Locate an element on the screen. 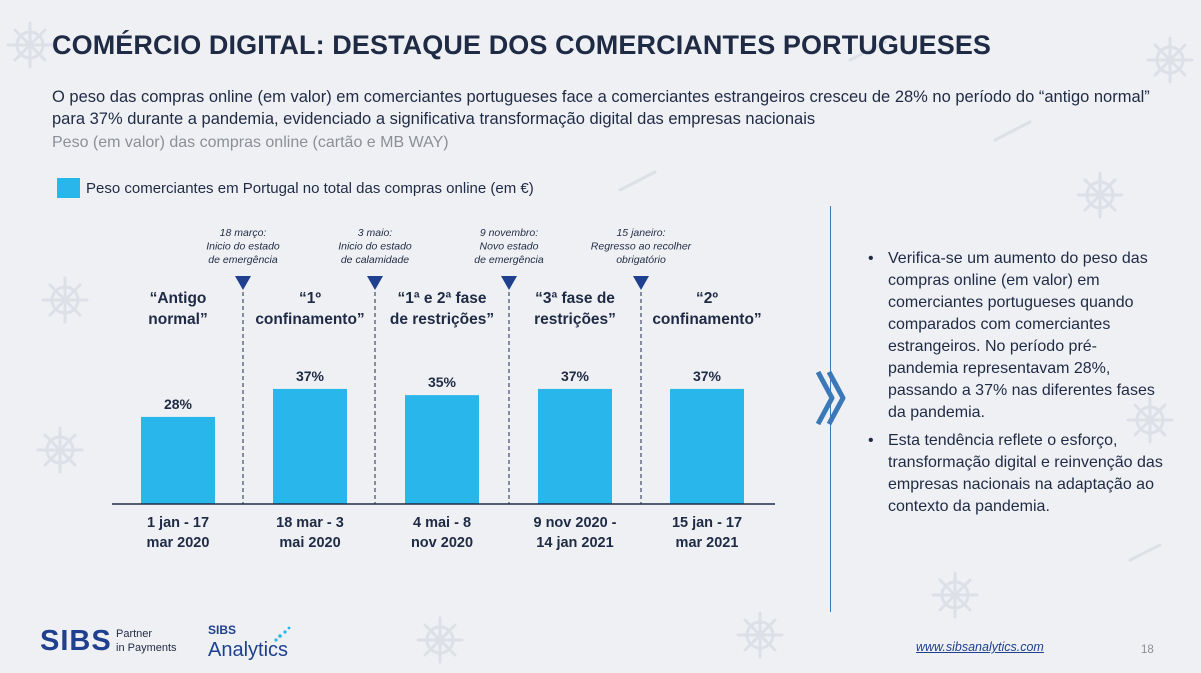 The image size is (1201, 673). phase-label: “3ª fase de is located at coordinates (575, 298).